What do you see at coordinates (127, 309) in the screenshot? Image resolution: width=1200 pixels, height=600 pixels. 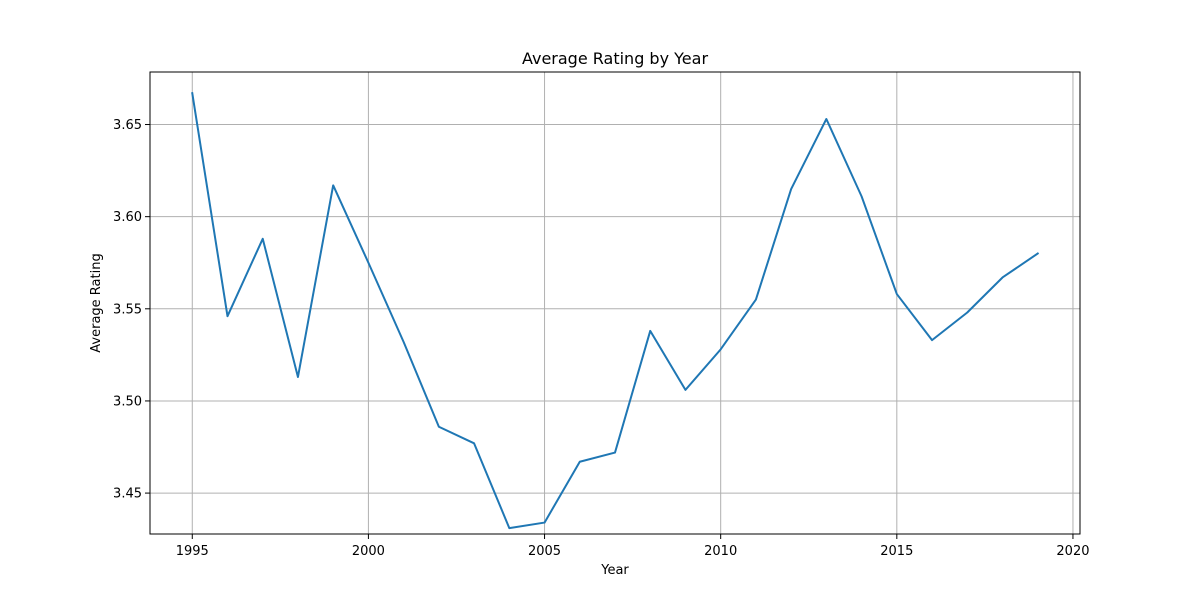 I see `y-tick-label: 3.55` at bounding box center [127, 309].